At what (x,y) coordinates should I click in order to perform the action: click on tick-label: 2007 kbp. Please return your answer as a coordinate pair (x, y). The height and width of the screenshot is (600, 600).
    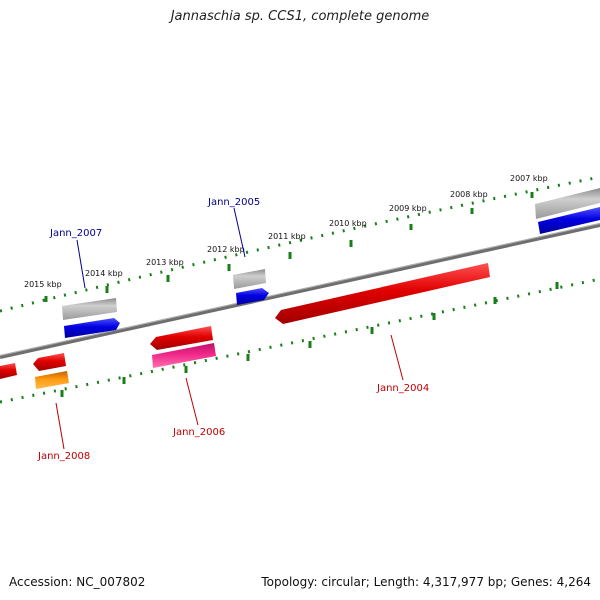
    Looking at the image, I should click on (529, 178).